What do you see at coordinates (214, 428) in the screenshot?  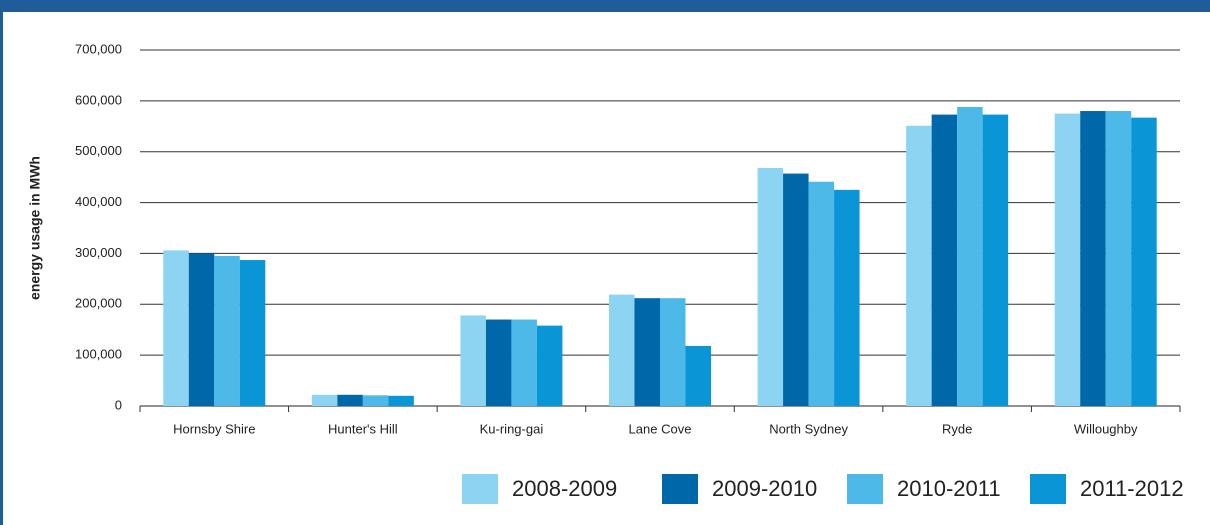 I see `x-tick-label: Hornsby Shire` at bounding box center [214, 428].